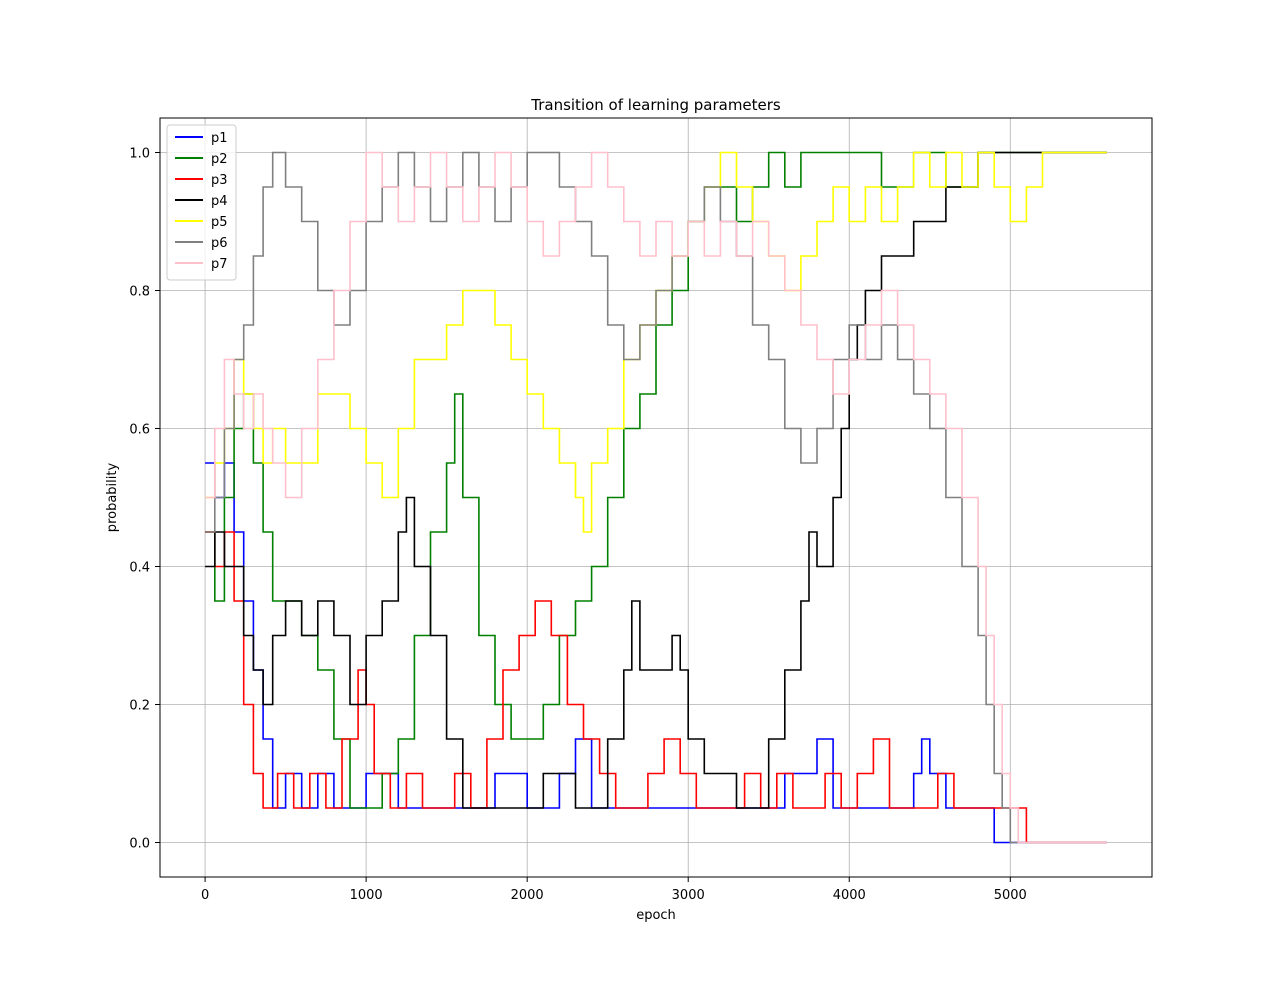 The image size is (1280, 986). What do you see at coordinates (139, 154) in the screenshot?
I see `y-tick-label: 1.0` at bounding box center [139, 154].